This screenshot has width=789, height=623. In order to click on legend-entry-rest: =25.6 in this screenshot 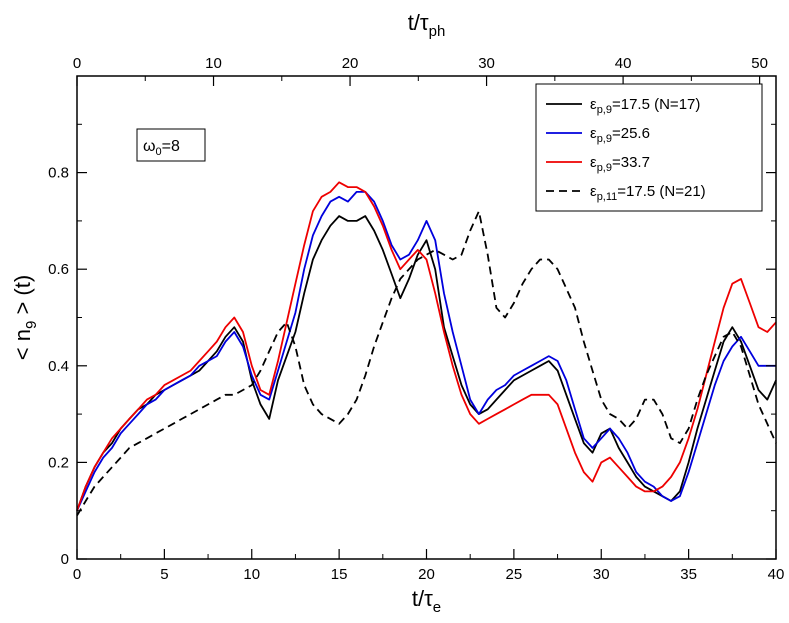, I will do `click(631, 133)`.